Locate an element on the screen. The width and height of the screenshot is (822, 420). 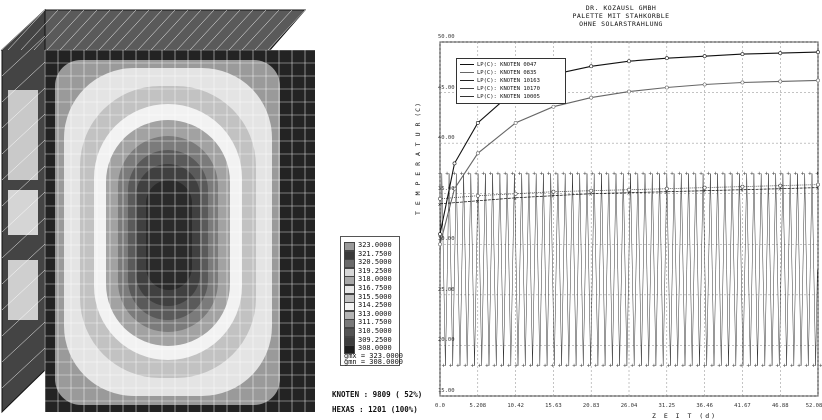
legend-value: 309.2500 is located at coordinates (375, 339).